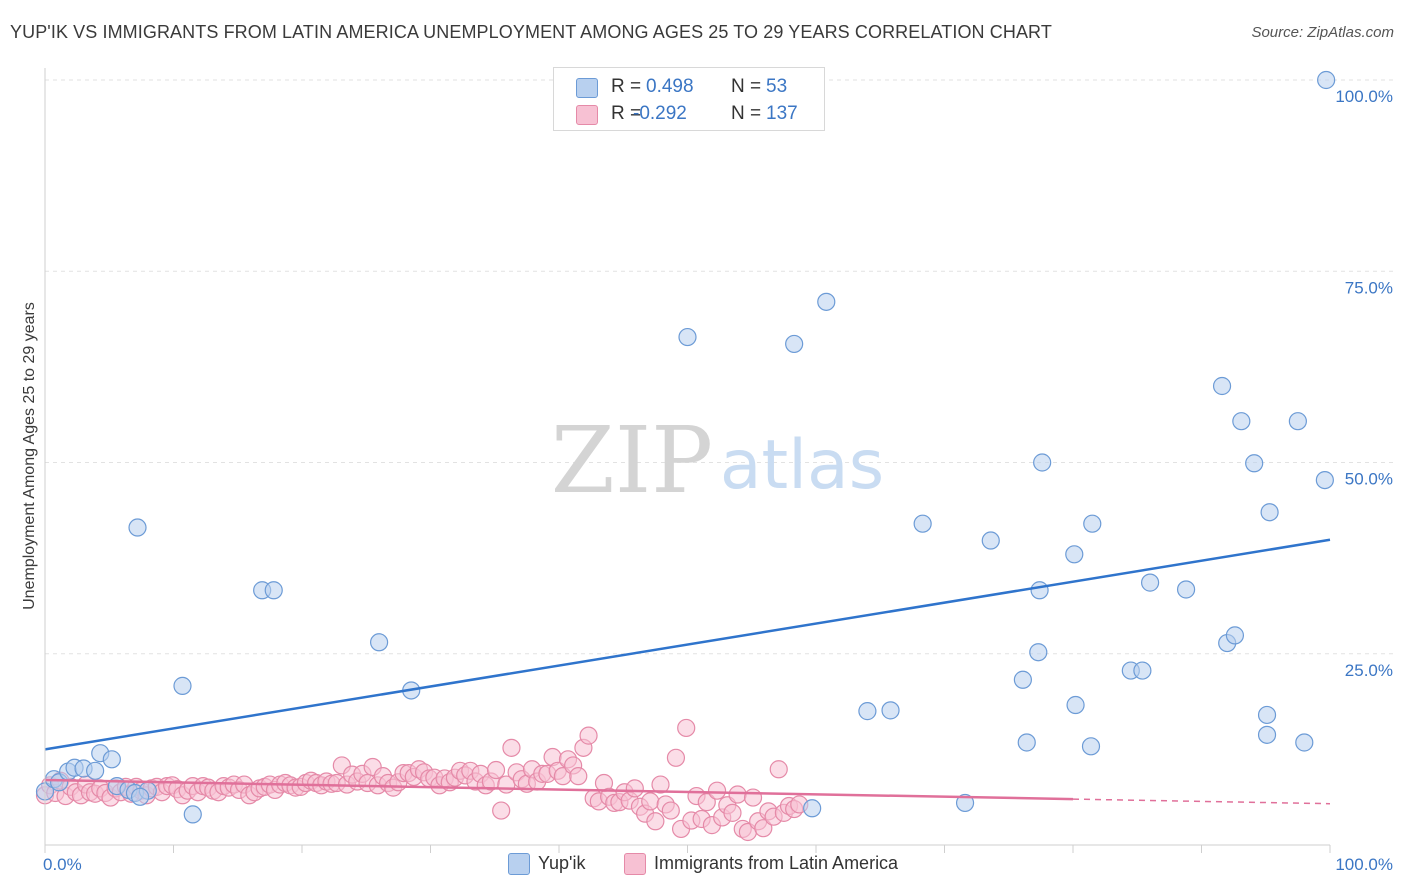 This screenshot has height=892, width=1406. Describe the element at coordinates (1322, 32) in the screenshot. I see `source-label: Source: ZipAtlas.com` at that location.